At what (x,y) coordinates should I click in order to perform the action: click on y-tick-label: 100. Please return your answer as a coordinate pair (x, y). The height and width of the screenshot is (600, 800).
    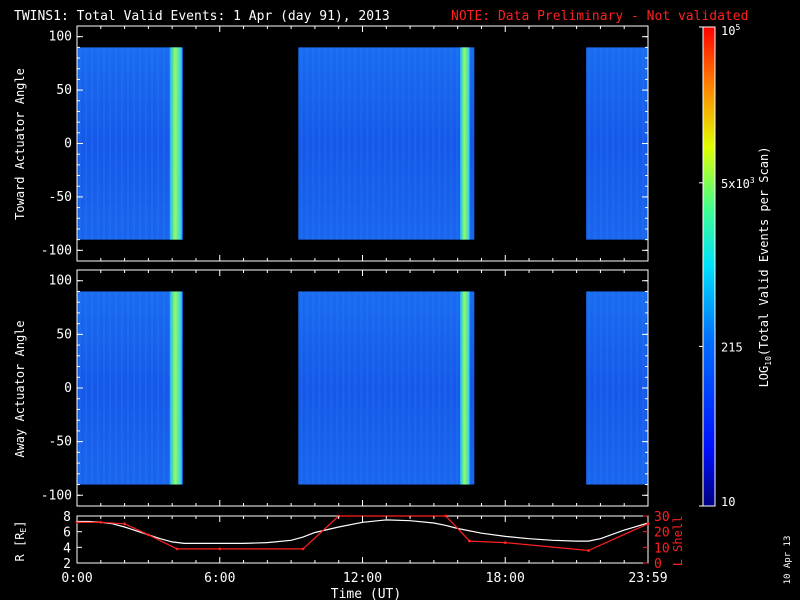
    Looking at the image, I should click on (60, 281).